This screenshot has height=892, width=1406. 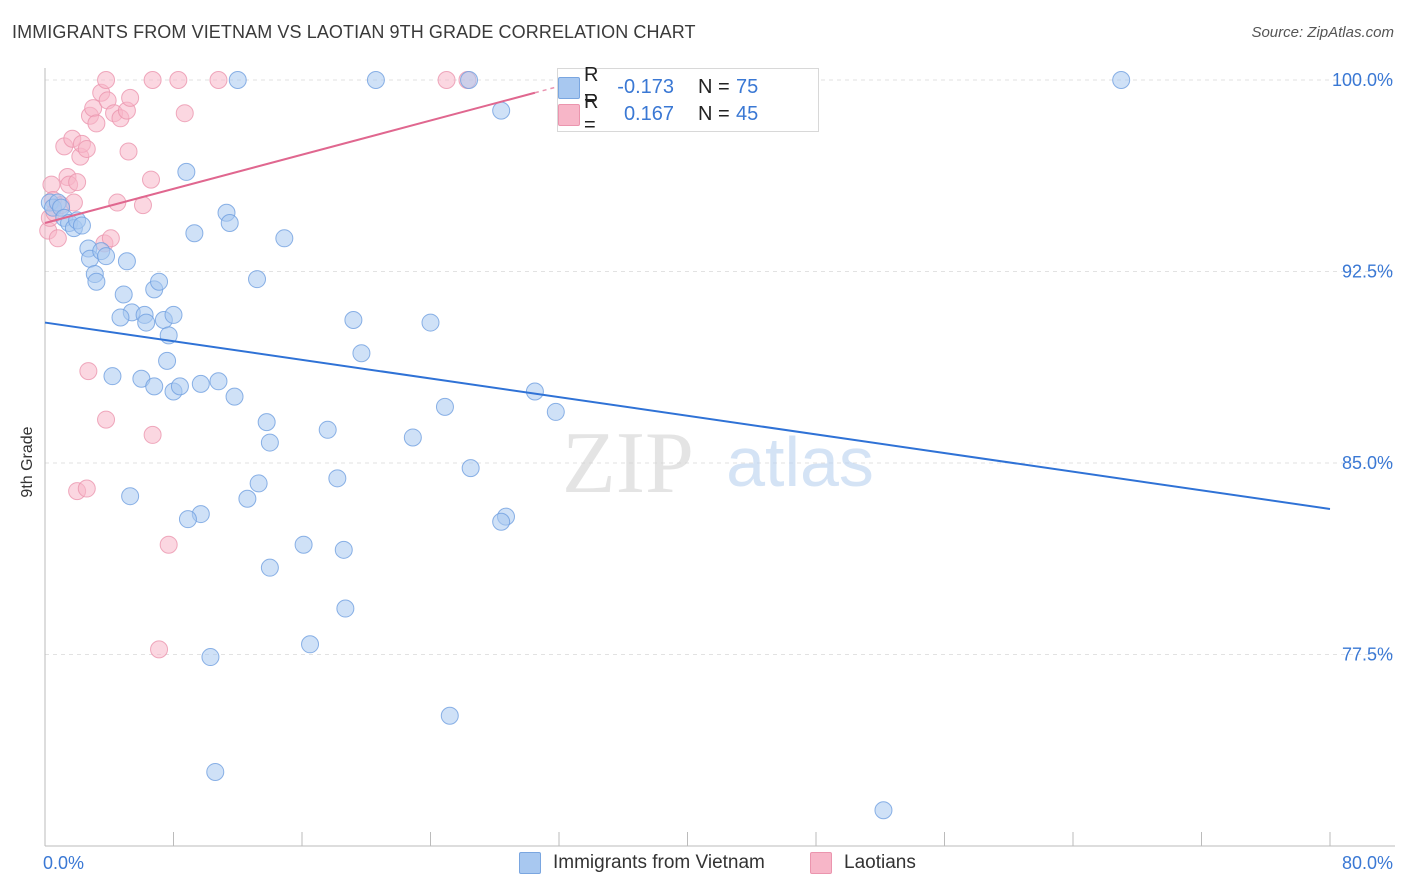 I want to click on legend-label-vietnam: Immigrants from Vietnam, so click(x=659, y=862).